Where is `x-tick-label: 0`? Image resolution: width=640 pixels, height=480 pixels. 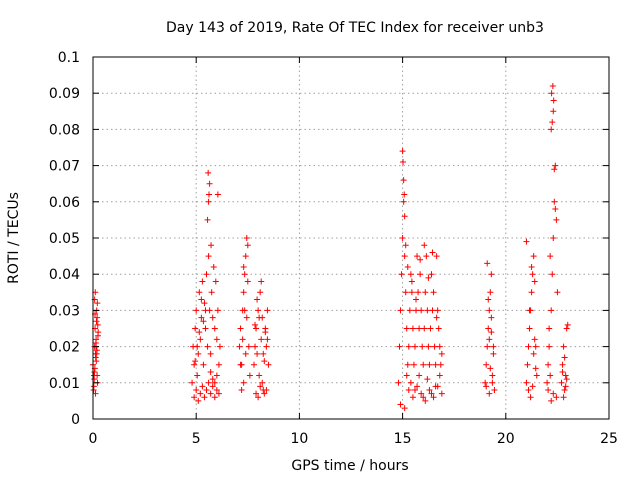 x-tick-label: 0 is located at coordinates (93, 439).